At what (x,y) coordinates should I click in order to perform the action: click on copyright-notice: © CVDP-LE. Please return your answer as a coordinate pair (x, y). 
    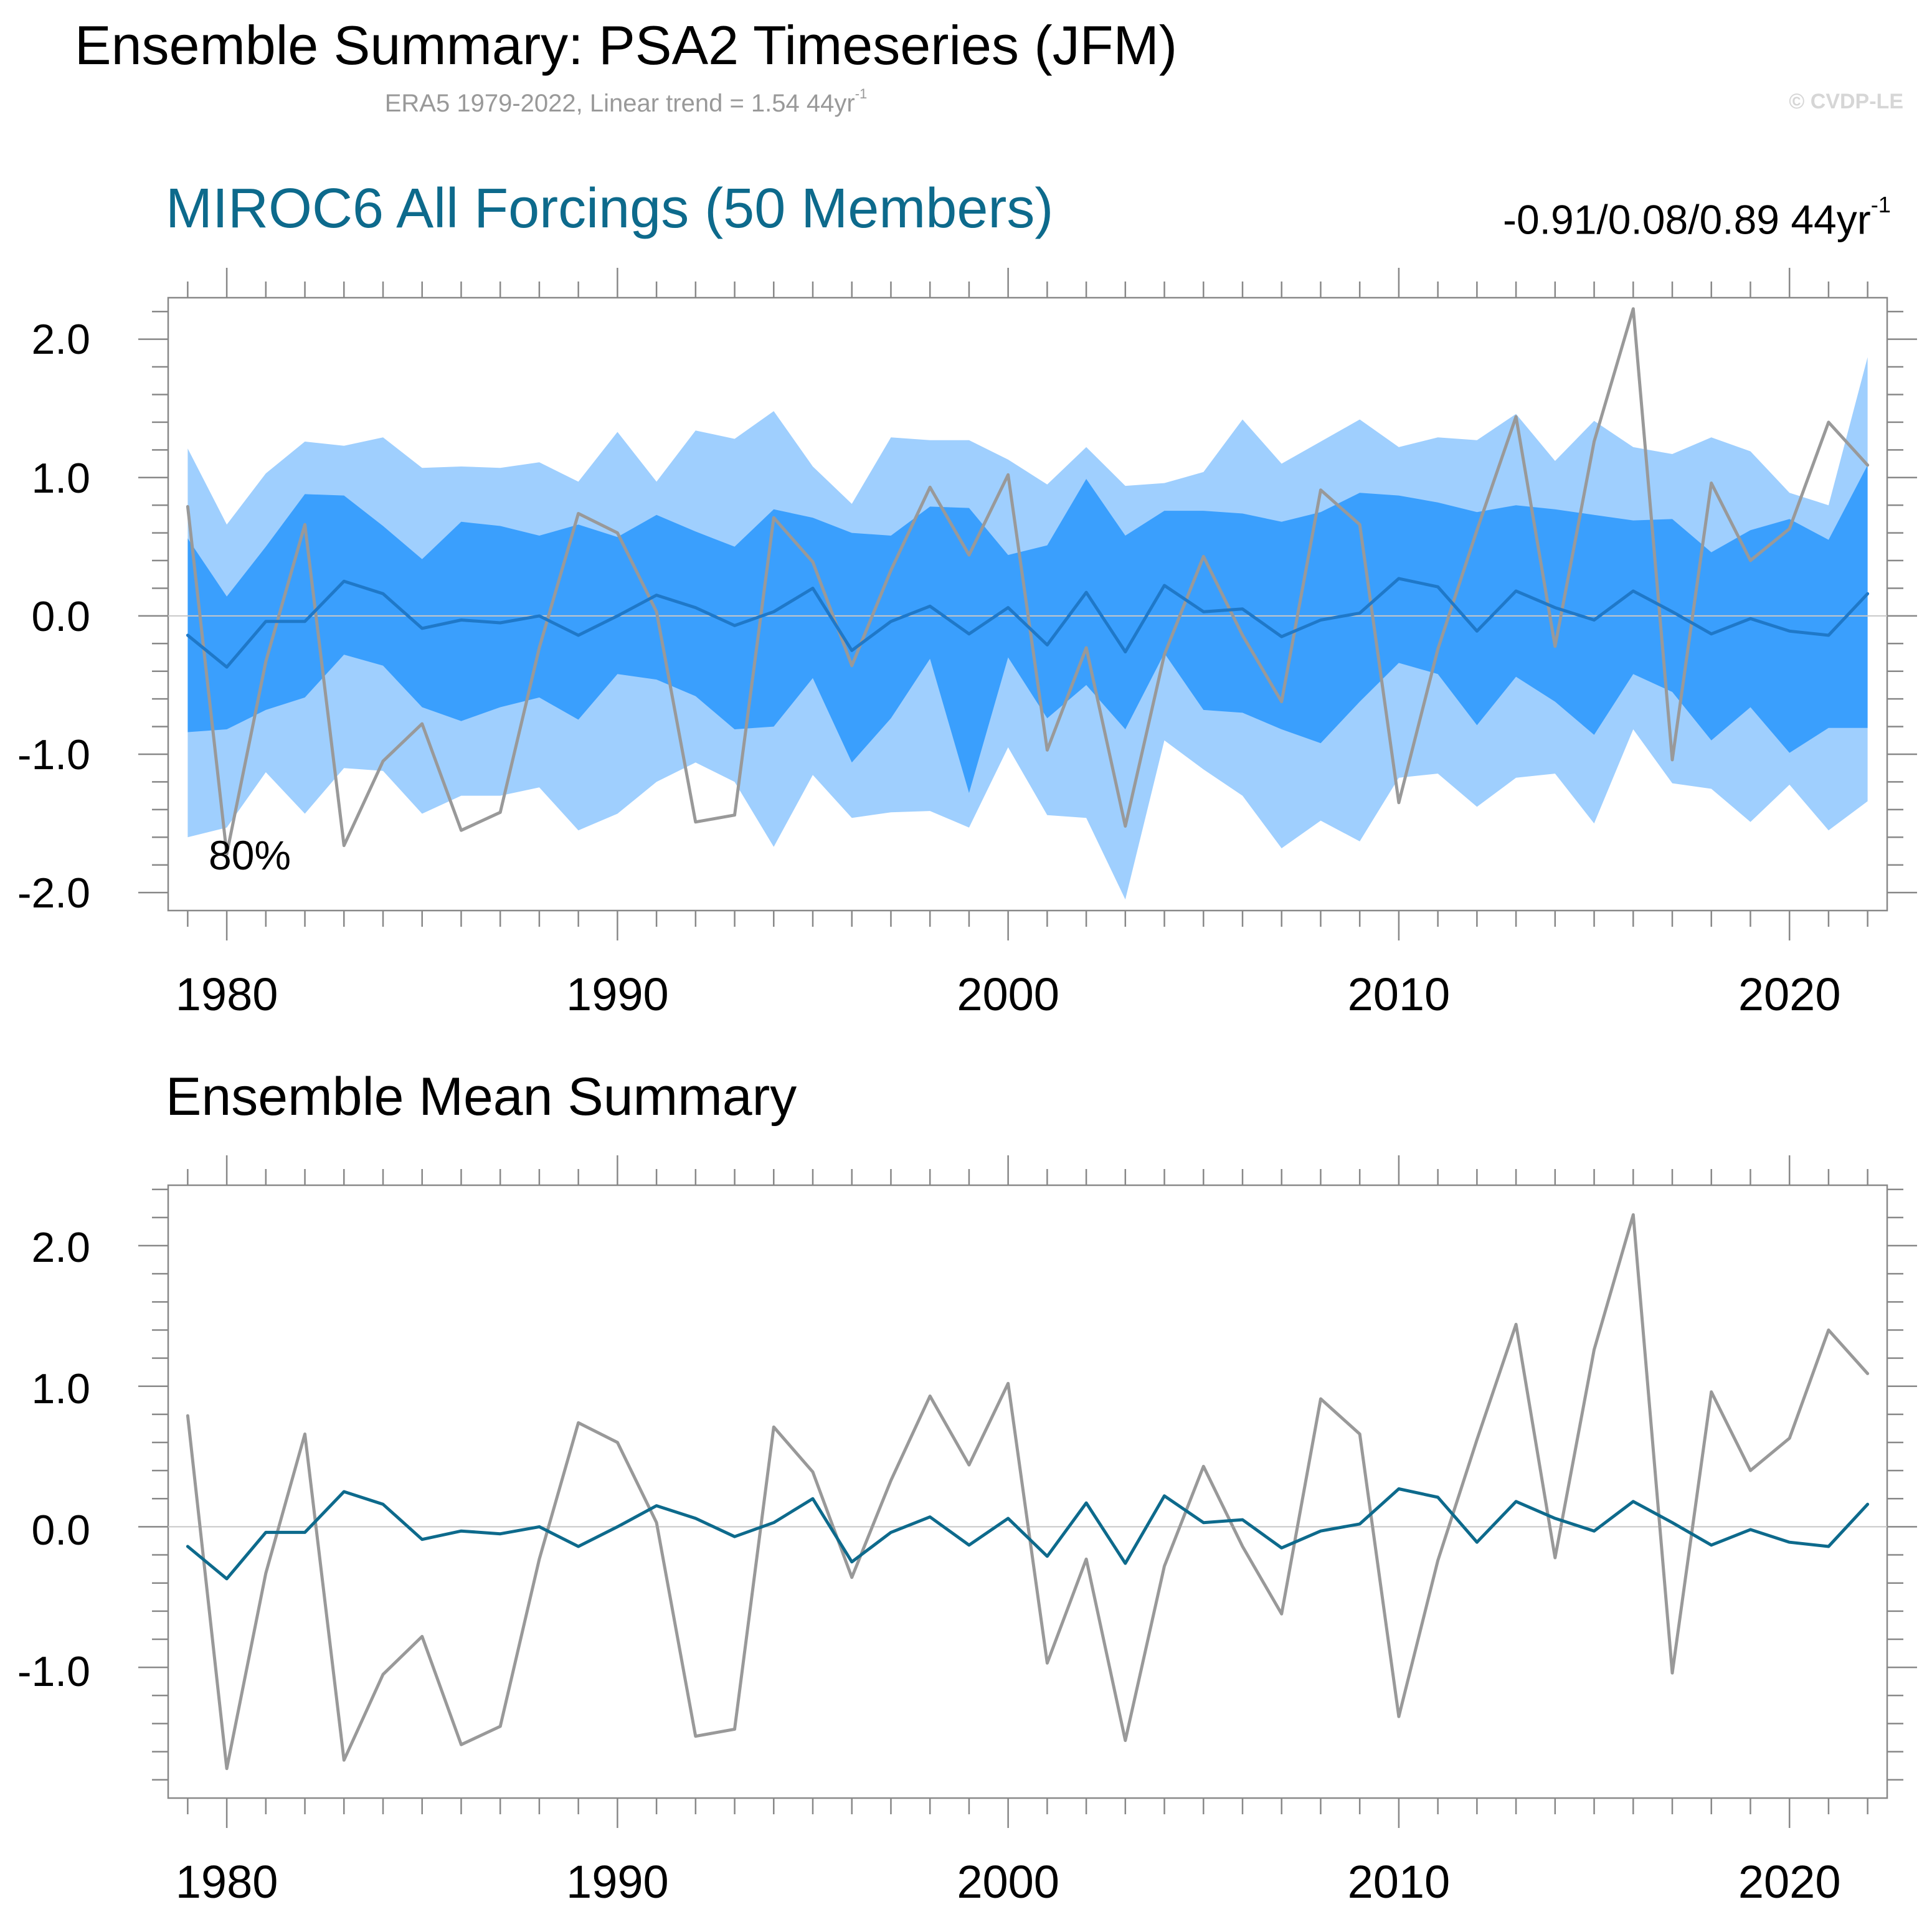
    Looking at the image, I should click on (1846, 101).